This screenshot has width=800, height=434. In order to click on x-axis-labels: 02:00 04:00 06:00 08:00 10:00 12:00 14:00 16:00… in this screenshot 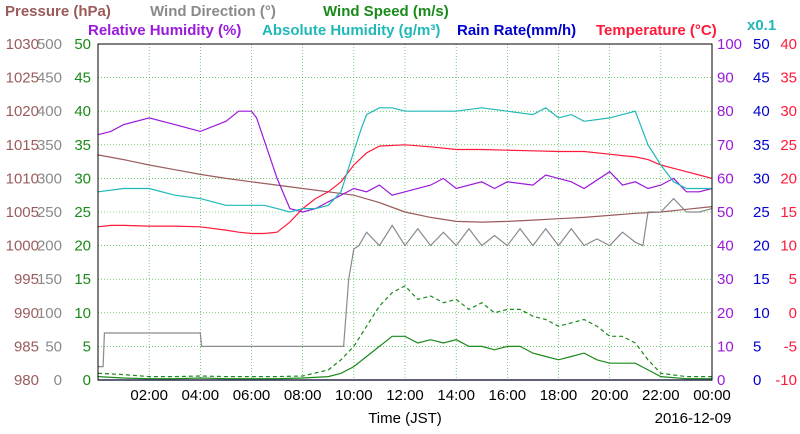, I will do `click(430, 395)`.